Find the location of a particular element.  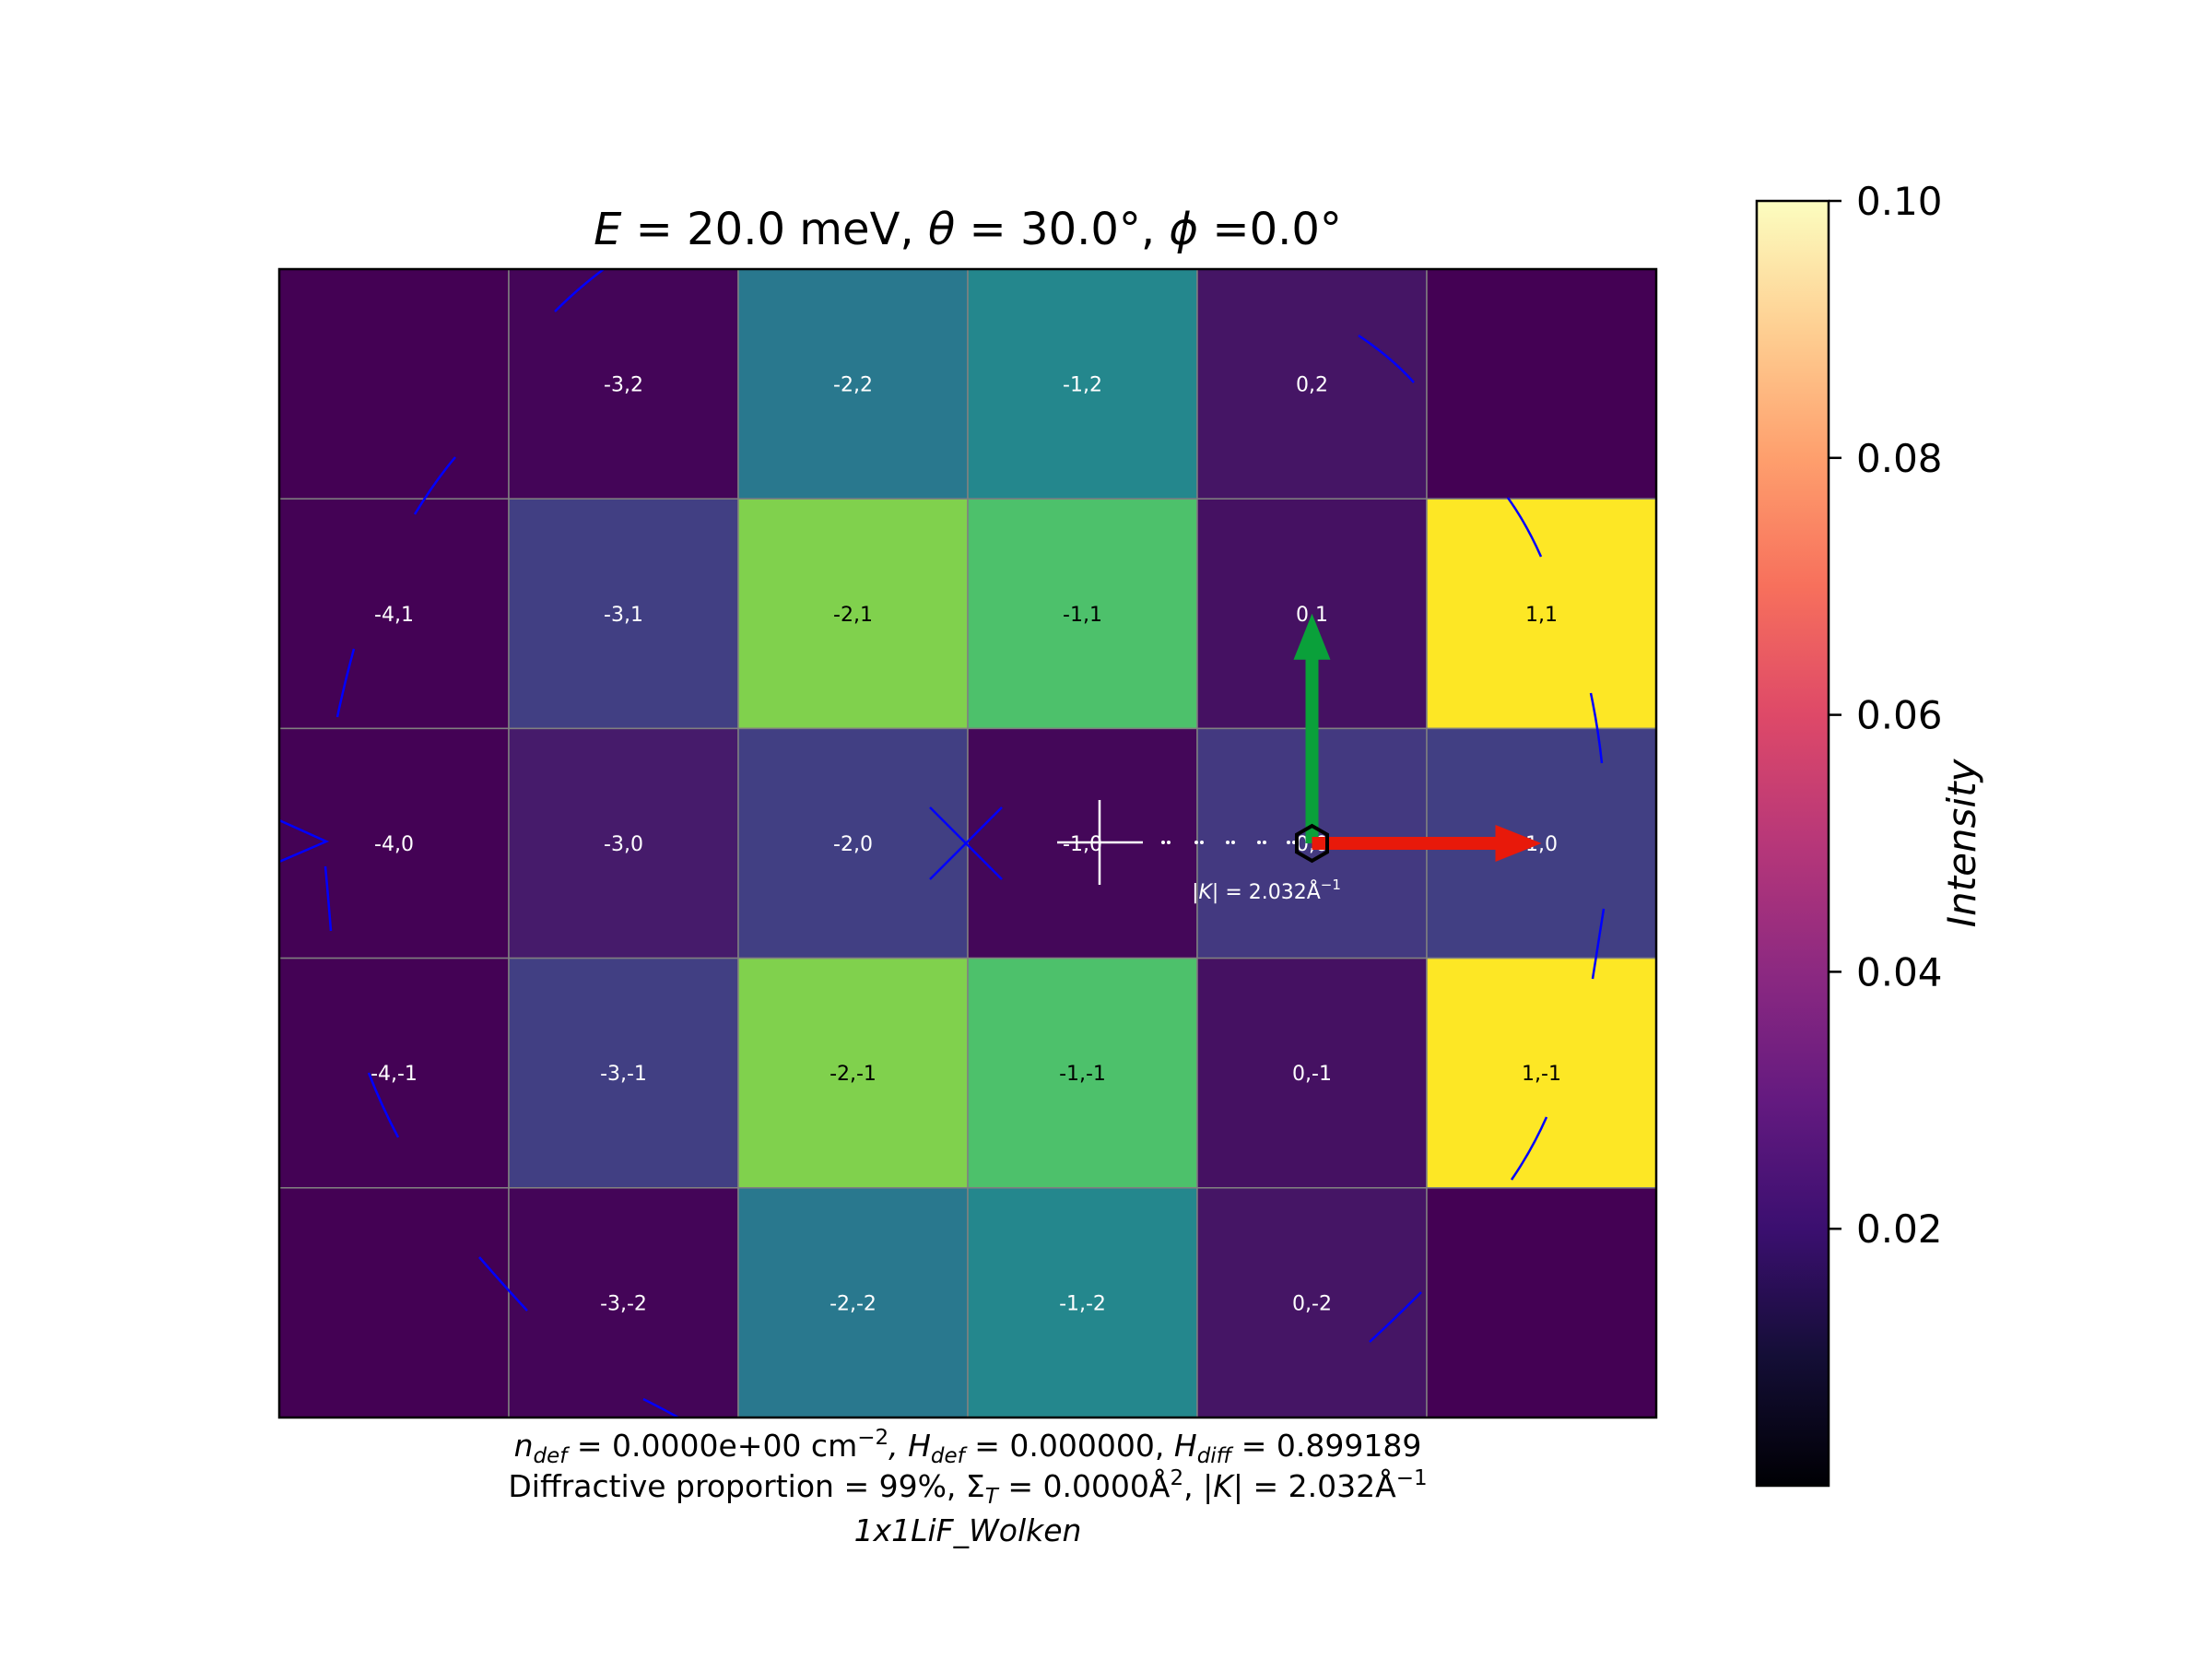

cell-label: -4,0 is located at coordinates (394, 844).